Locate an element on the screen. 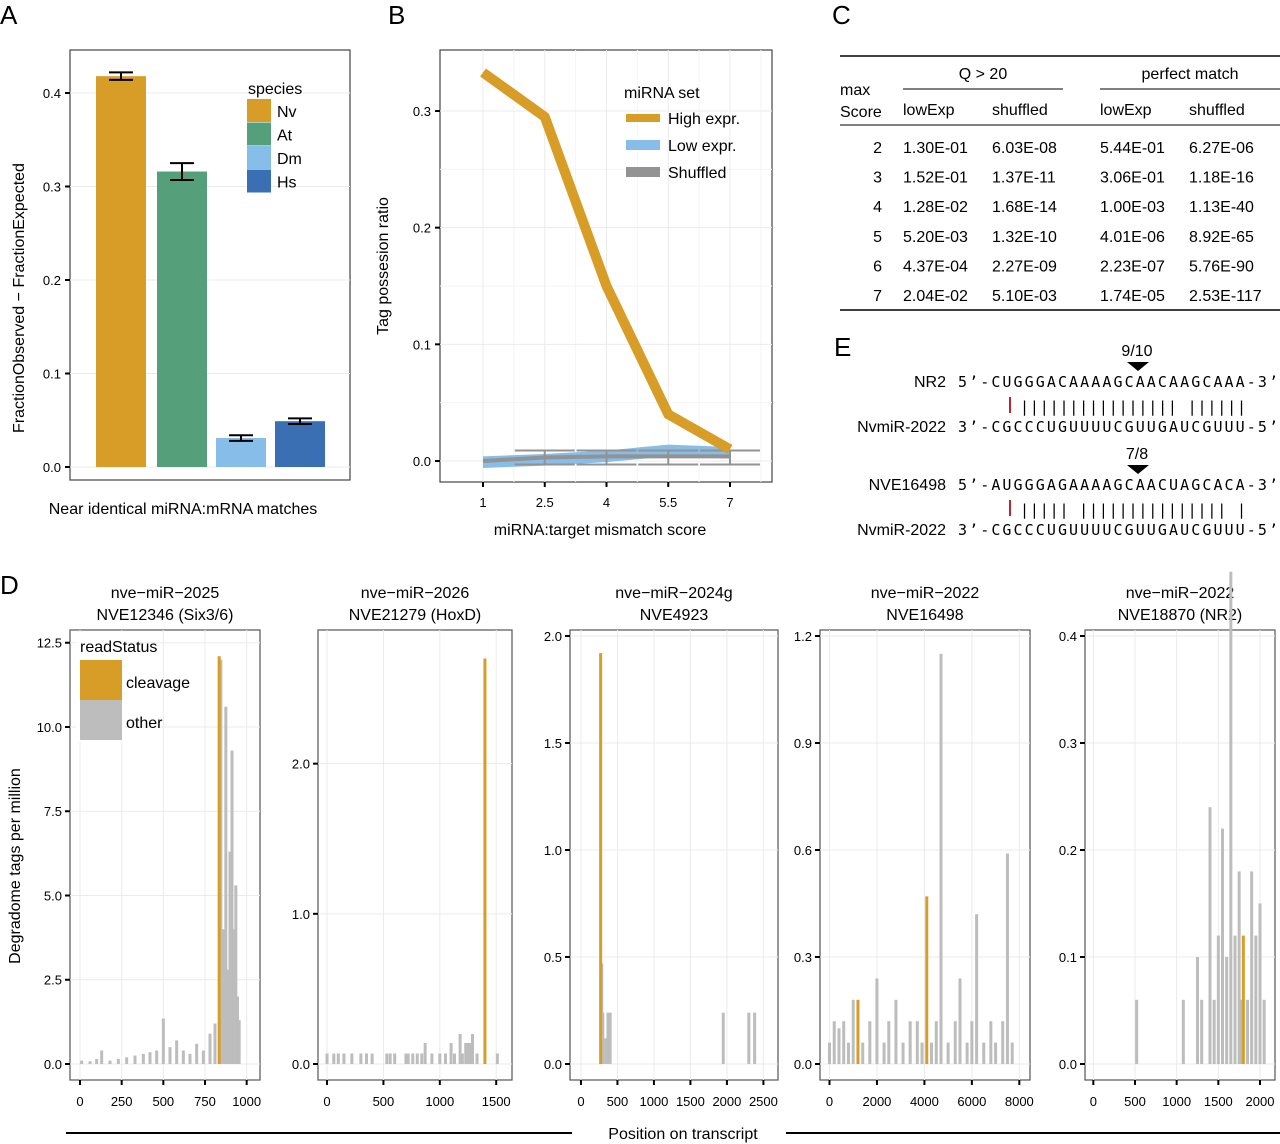  bar-cleavage is located at coordinates (858, 1031).